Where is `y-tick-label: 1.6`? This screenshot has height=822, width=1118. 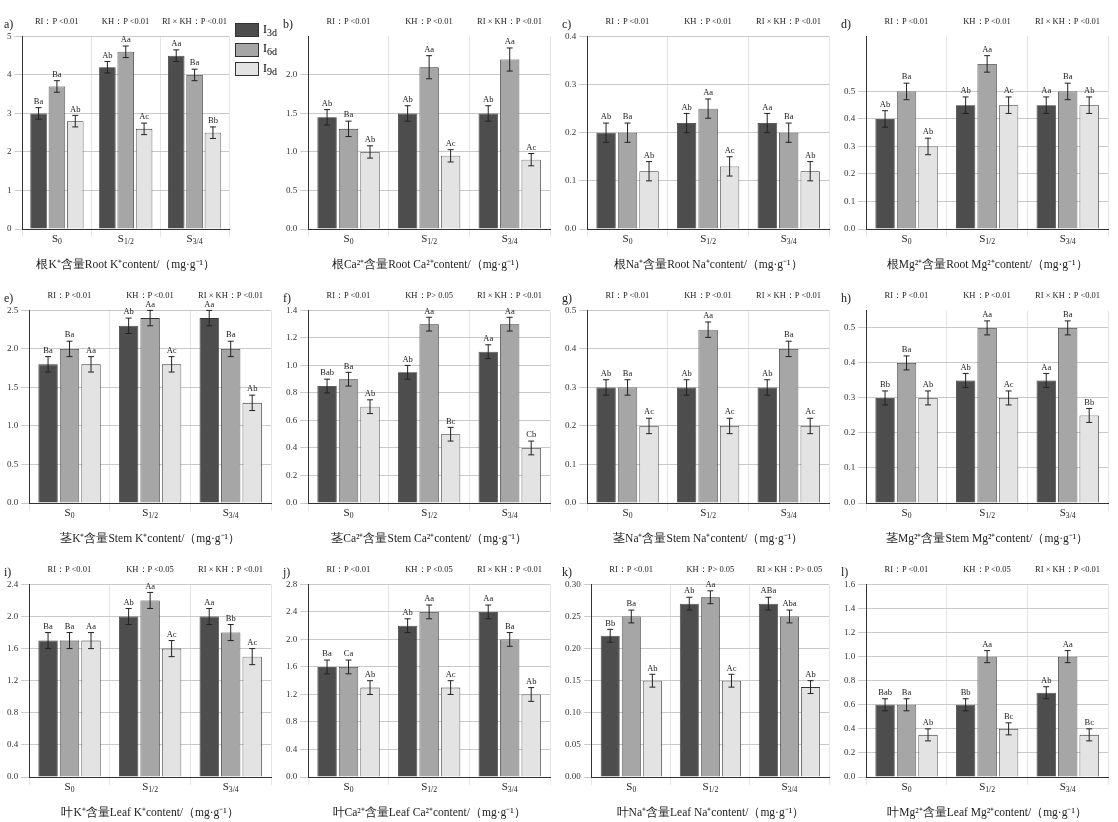 y-tick-label: 1.6 is located at coordinates (850, 583).